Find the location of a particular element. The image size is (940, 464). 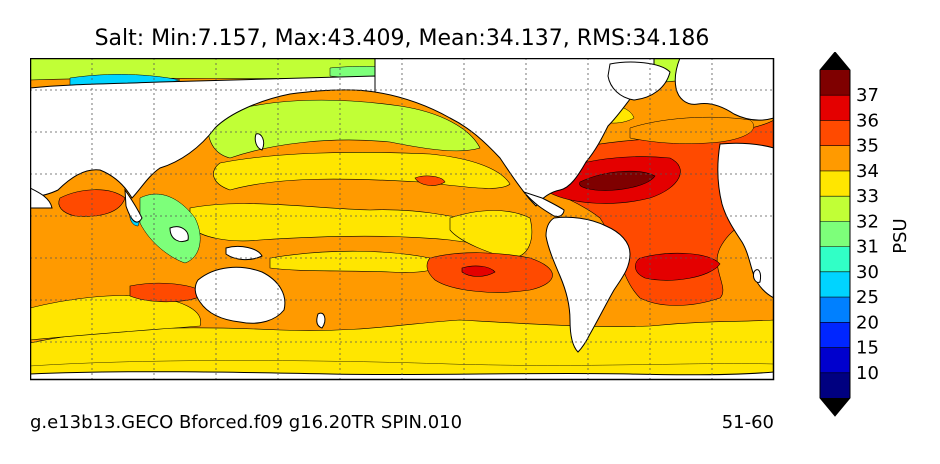

india-landmass is located at coordinates (133, 205).